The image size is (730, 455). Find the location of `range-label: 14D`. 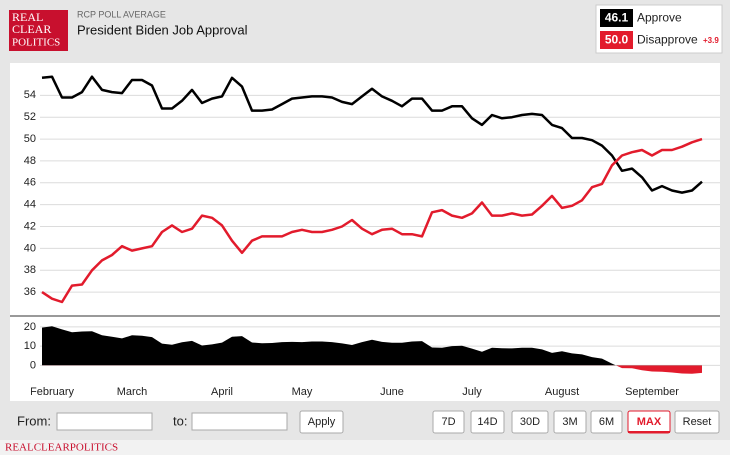

range-label: 14D is located at coordinates (487, 422).